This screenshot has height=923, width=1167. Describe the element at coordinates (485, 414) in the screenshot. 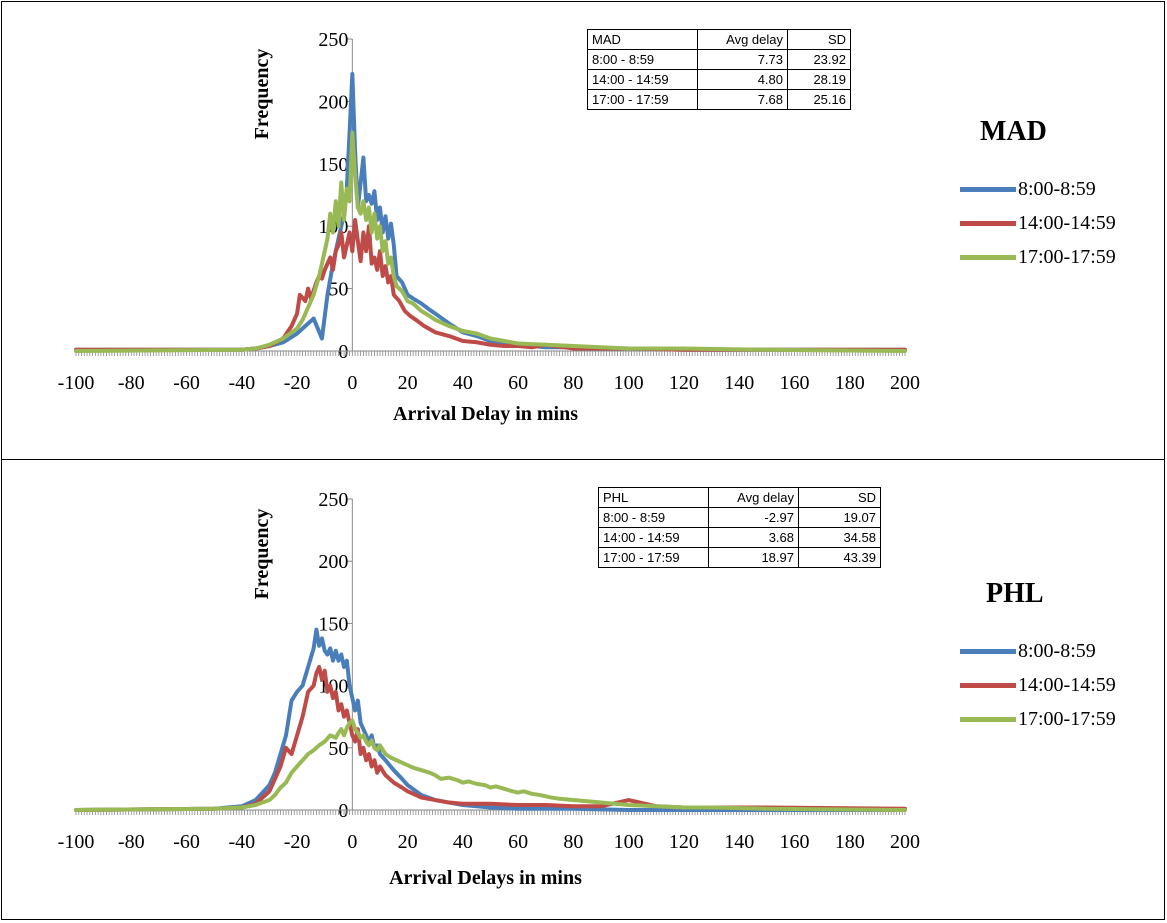

I see `x-axis-title: Arrival Delay in mins` at that location.